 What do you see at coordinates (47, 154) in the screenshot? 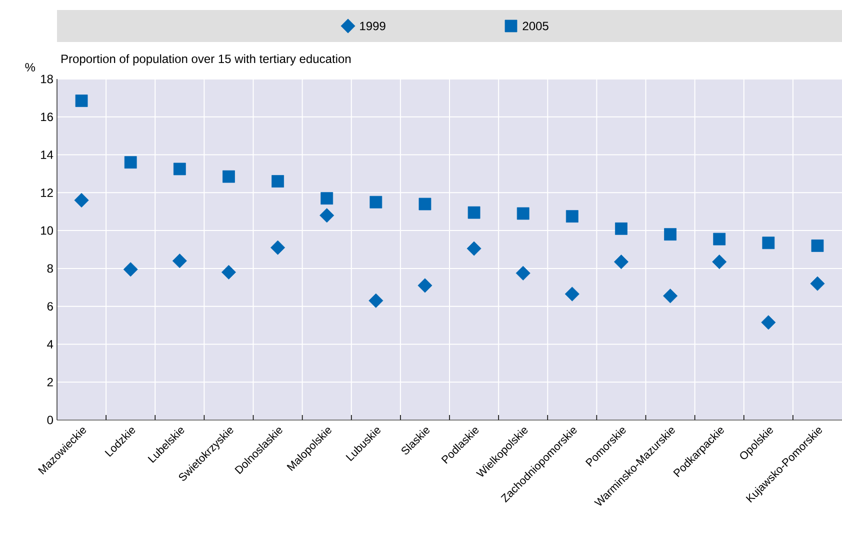
I see `y-tick-label: 14` at bounding box center [47, 154].